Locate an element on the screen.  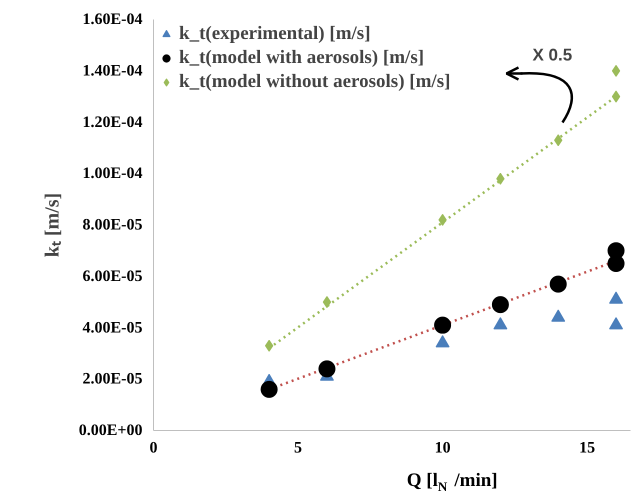
legend-label: k_t(model with aerosols) [m/s] is located at coordinates (301, 58).